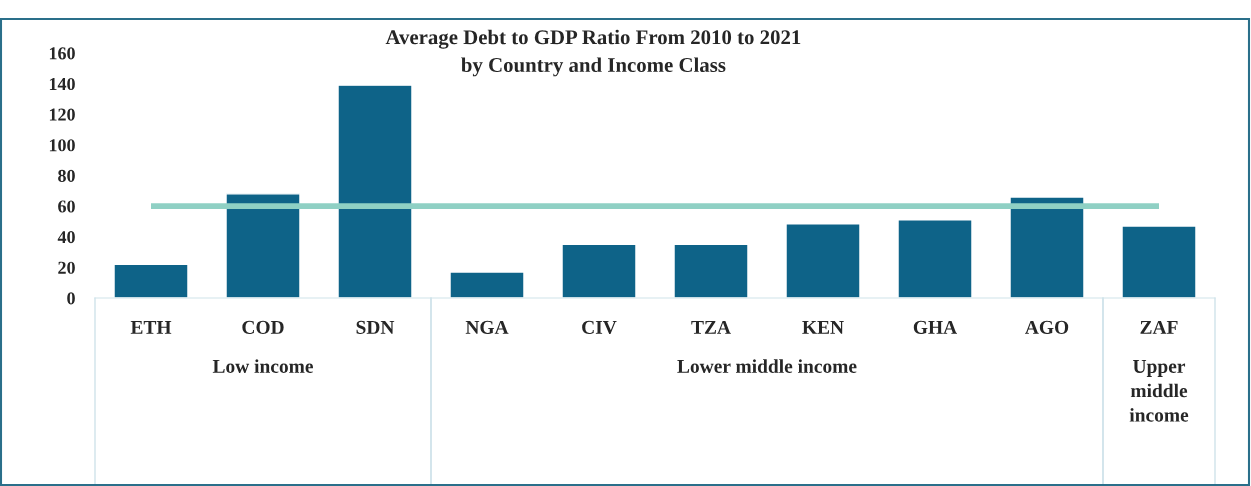 The width and height of the screenshot is (1251, 486). Describe the element at coordinates (711, 327) in the screenshot. I see `x-tick-label: TZA` at that location.